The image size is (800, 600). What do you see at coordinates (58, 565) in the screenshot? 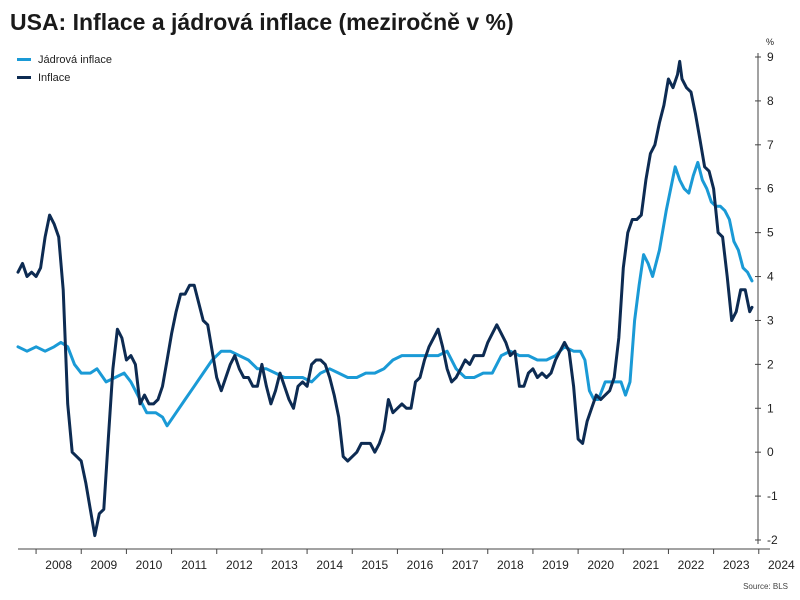
I see `x-tick-label: 2008` at bounding box center [58, 565].